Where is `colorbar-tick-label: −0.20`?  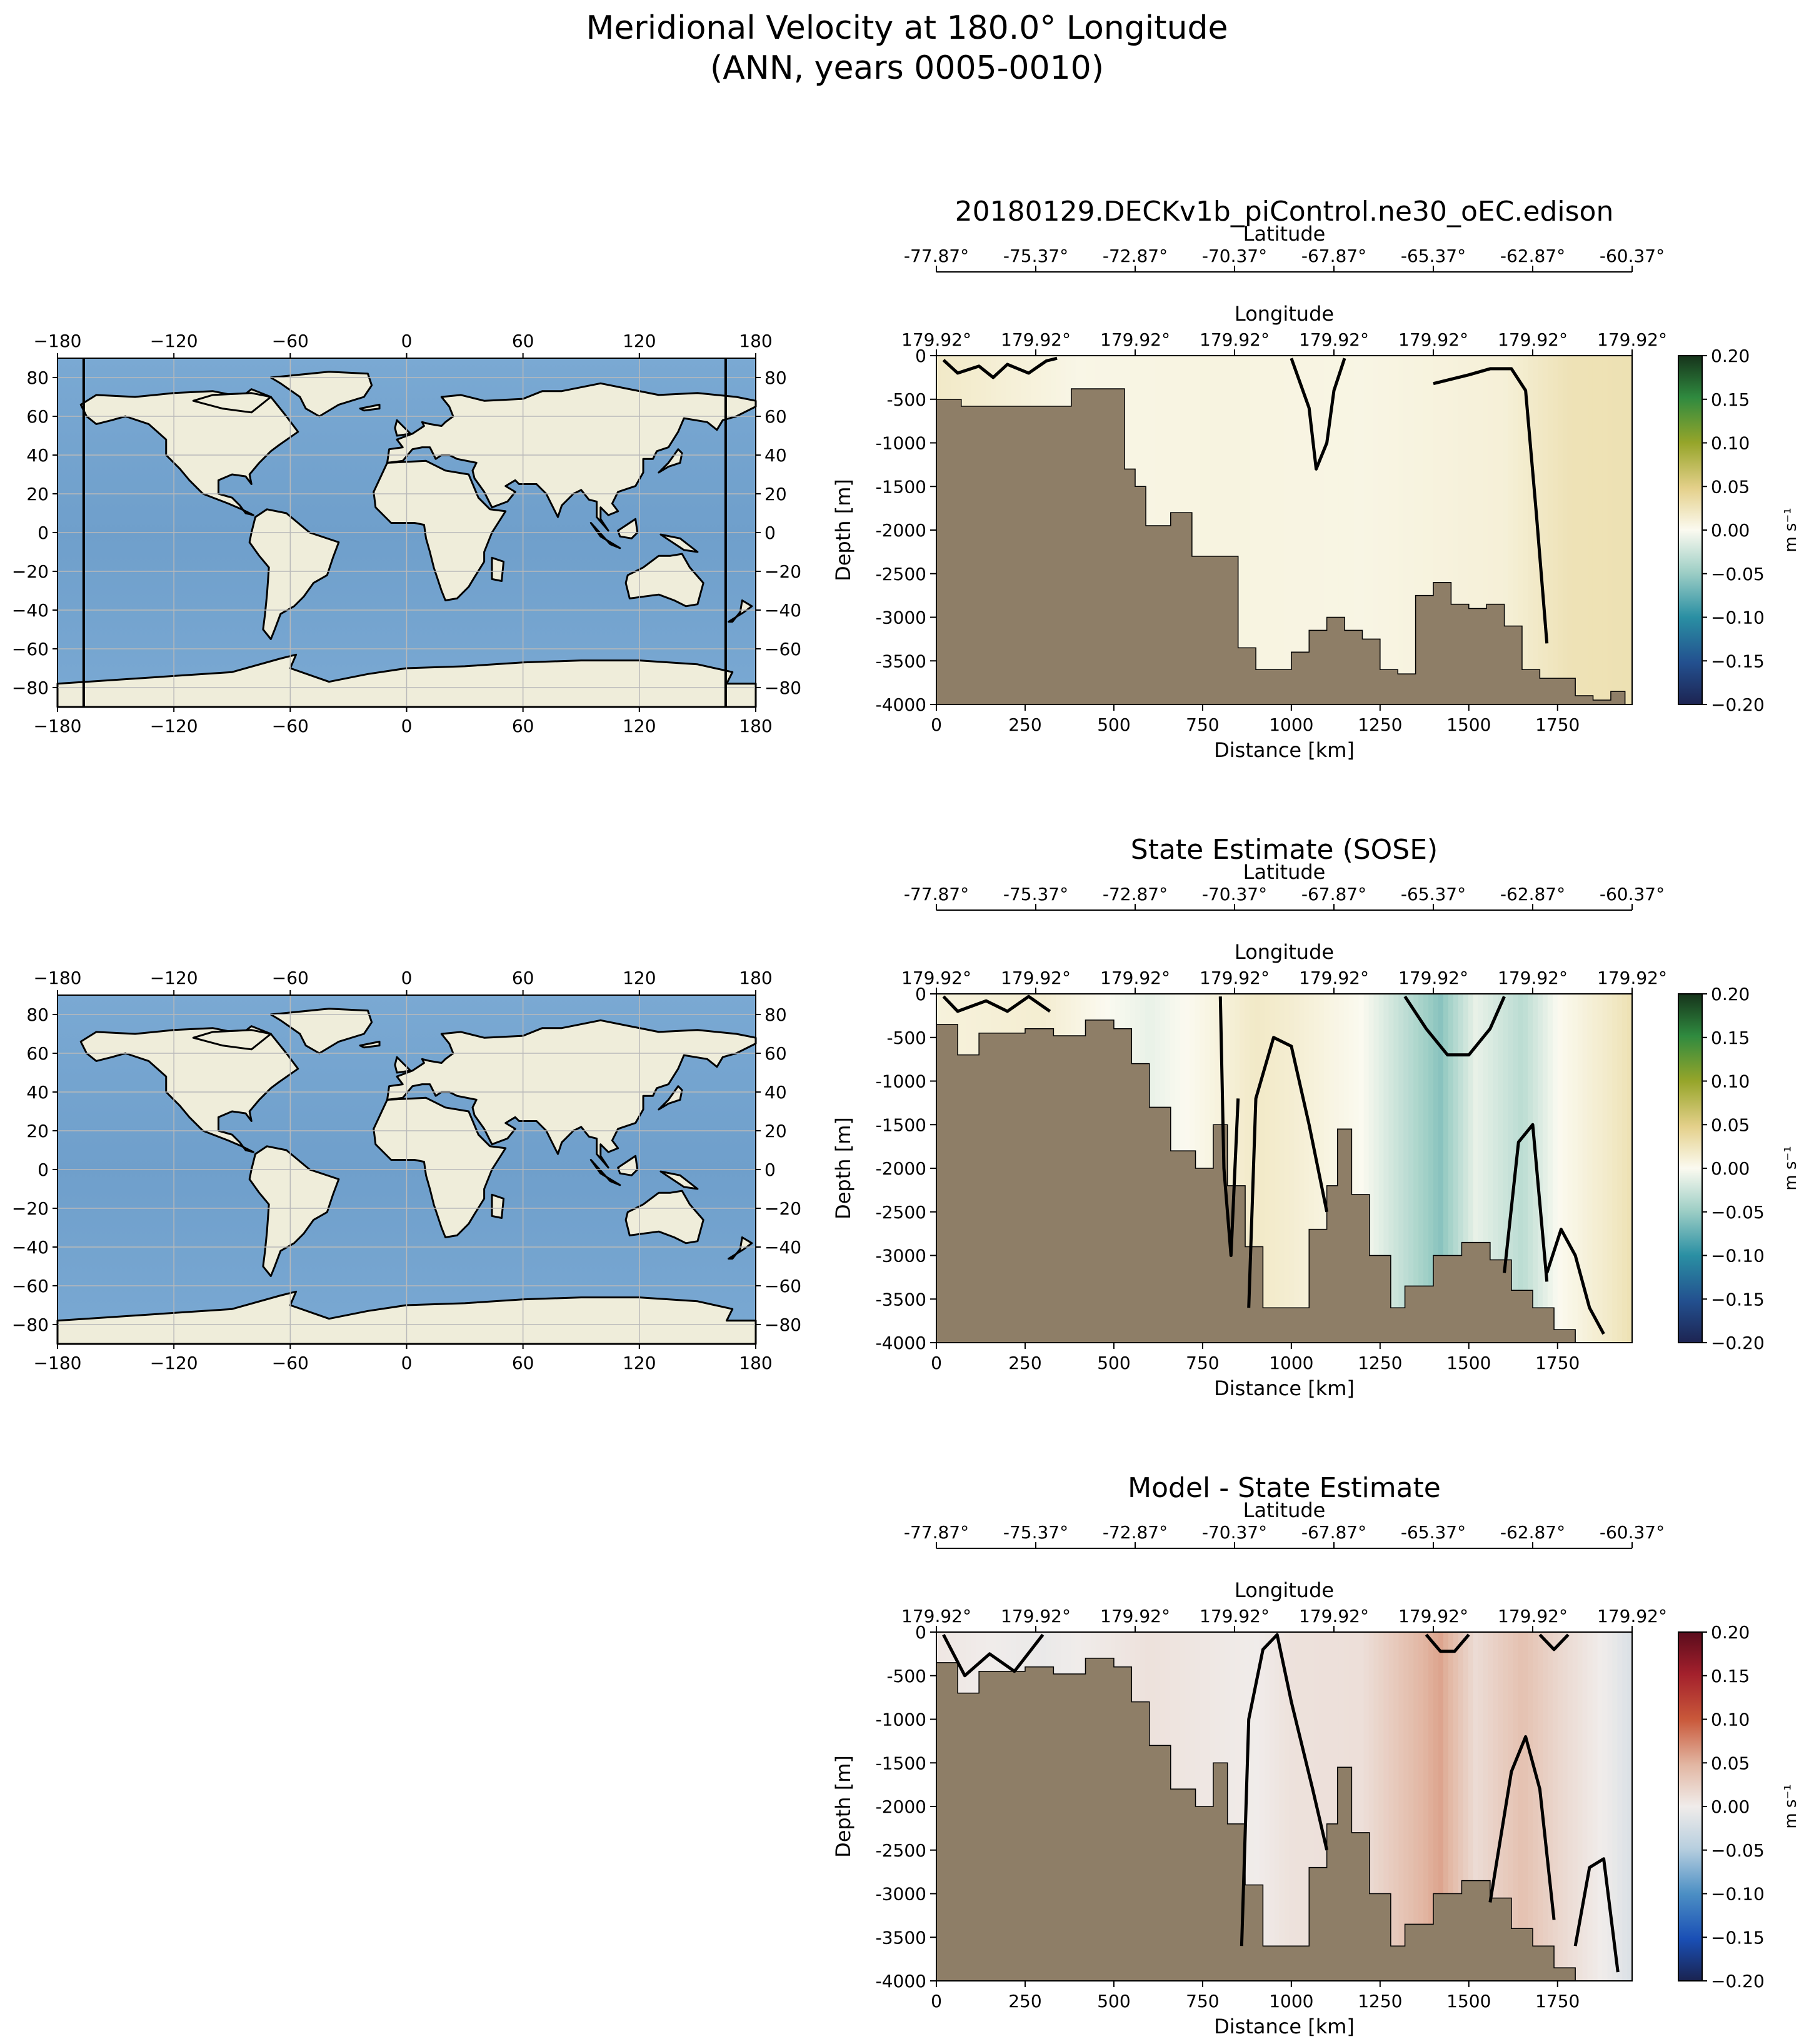
colorbar-tick-label: −0.20 is located at coordinates (1738, 1981).